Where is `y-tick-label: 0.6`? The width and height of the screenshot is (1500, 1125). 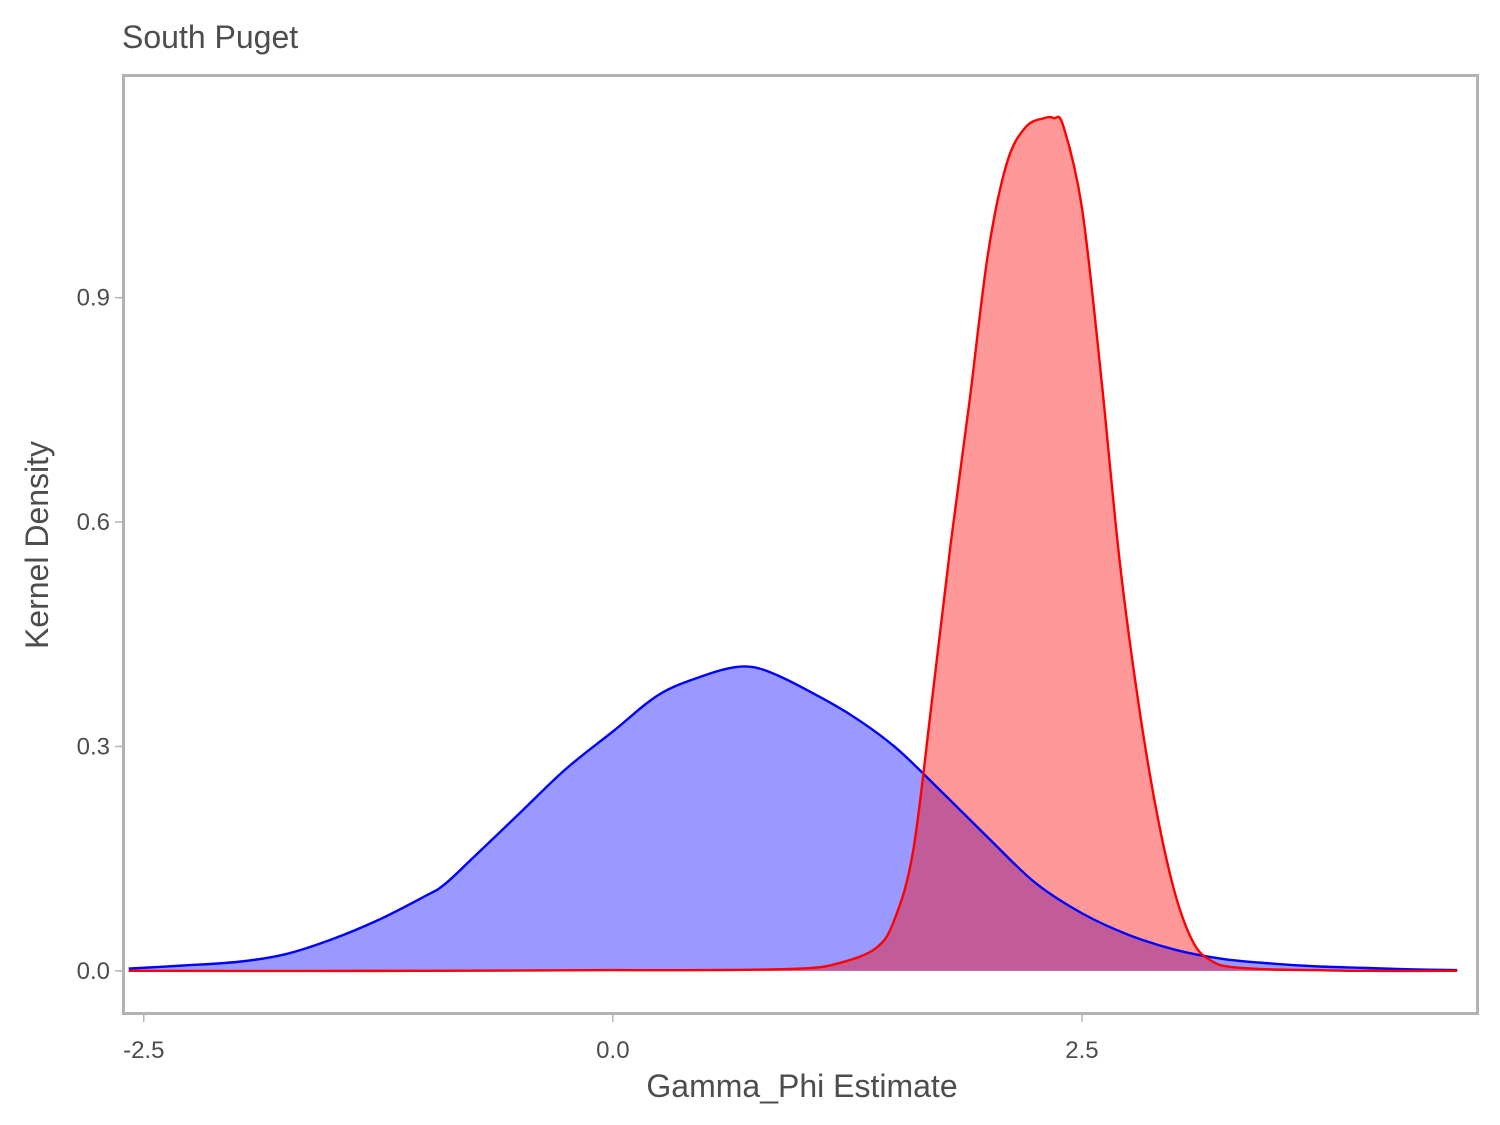
y-tick-label: 0.6 is located at coordinates (93, 522).